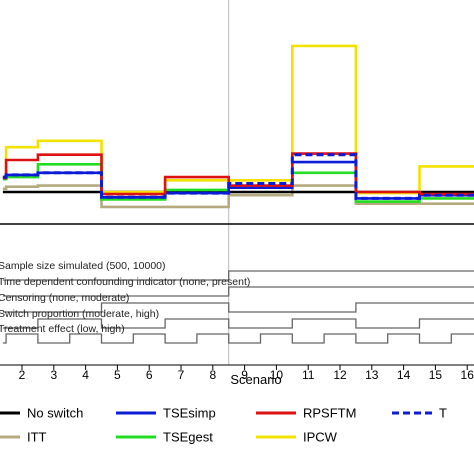 Image resolution: width=474 pixels, height=474 pixels. What do you see at coordinates (255, 379) in the screenshot?
I see `x-axis-title: Scenario` at bounding box center [255, 379].